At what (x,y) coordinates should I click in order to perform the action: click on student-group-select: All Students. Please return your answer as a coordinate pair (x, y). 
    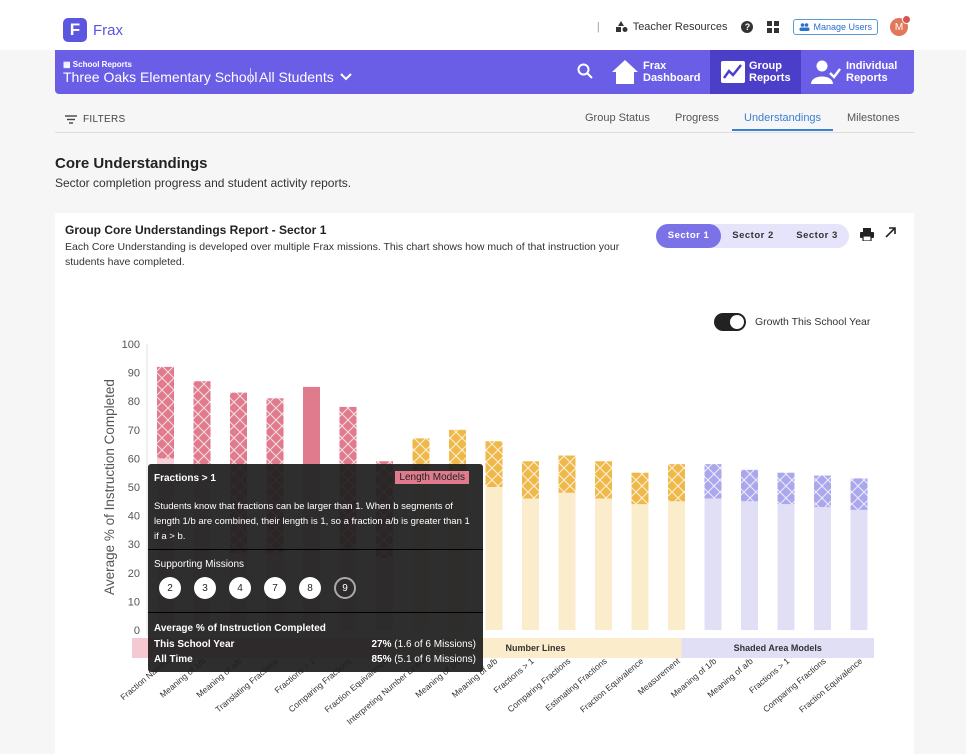
    Looking at the image, I should click on (305, 77).